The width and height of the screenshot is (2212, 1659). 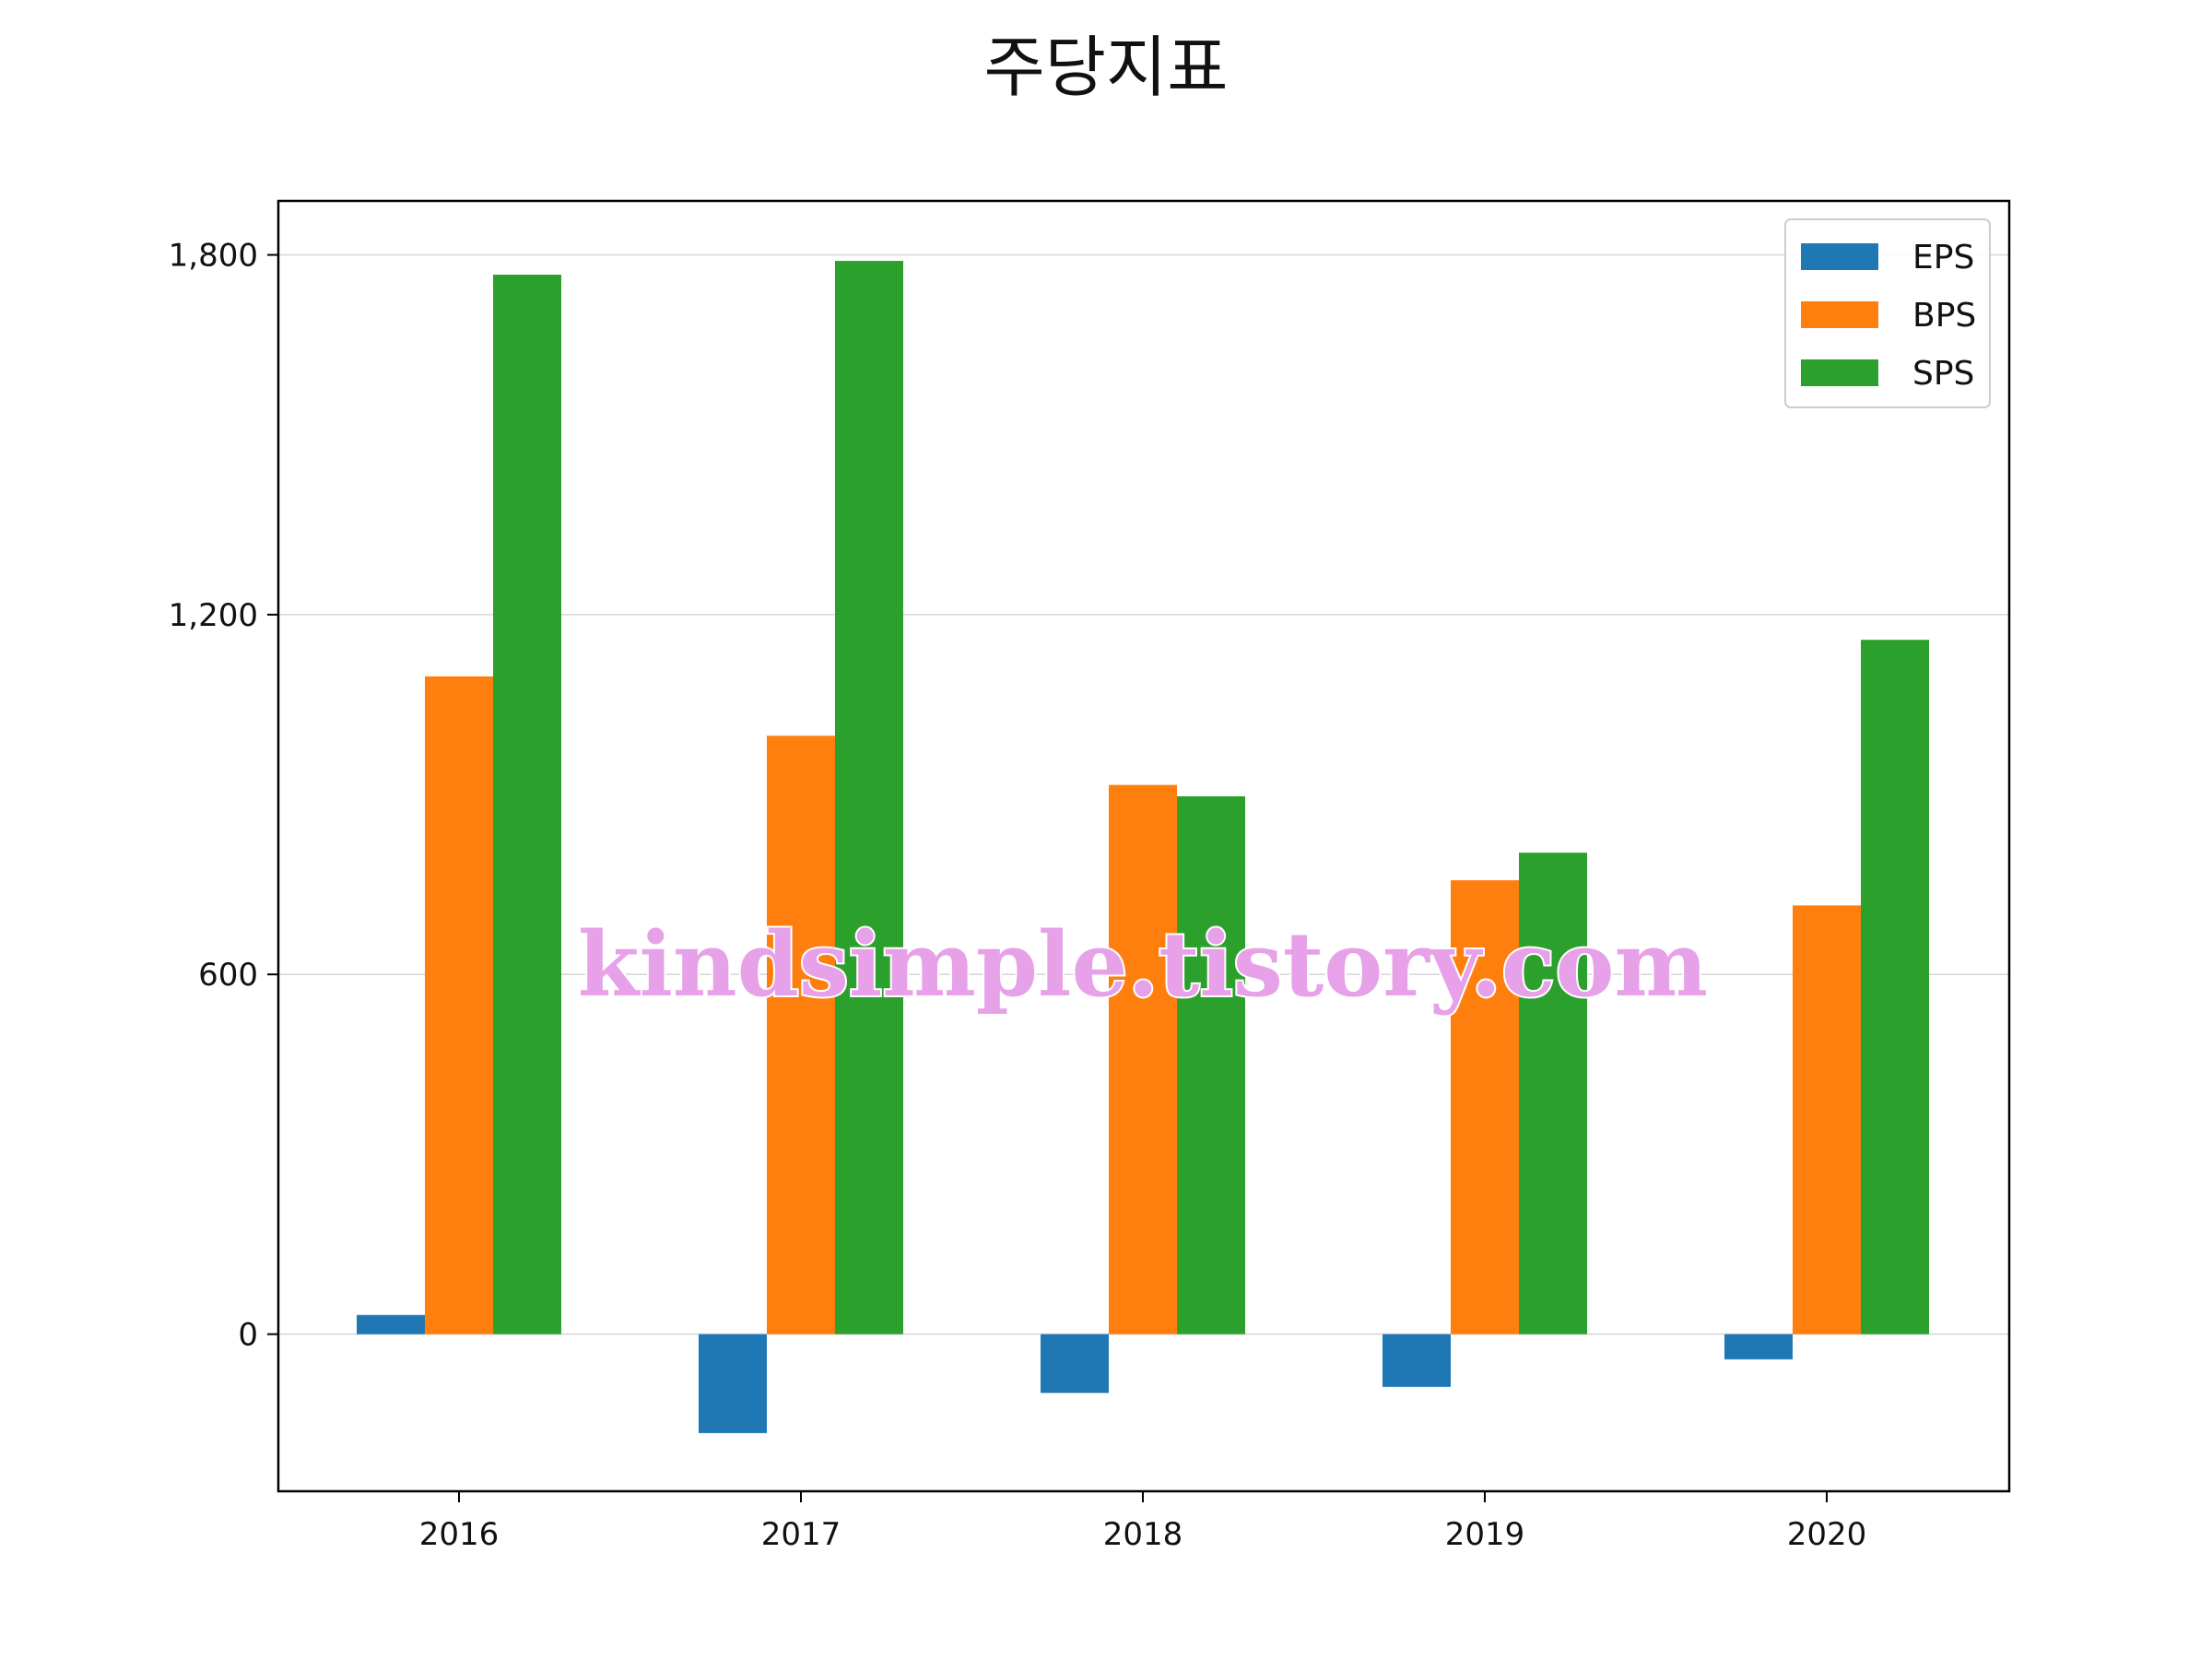 What do you see at coordinates (1211, 1065) in the screenshot?
I see `bar-sps-2018` at bounding box center [1211, 1065].